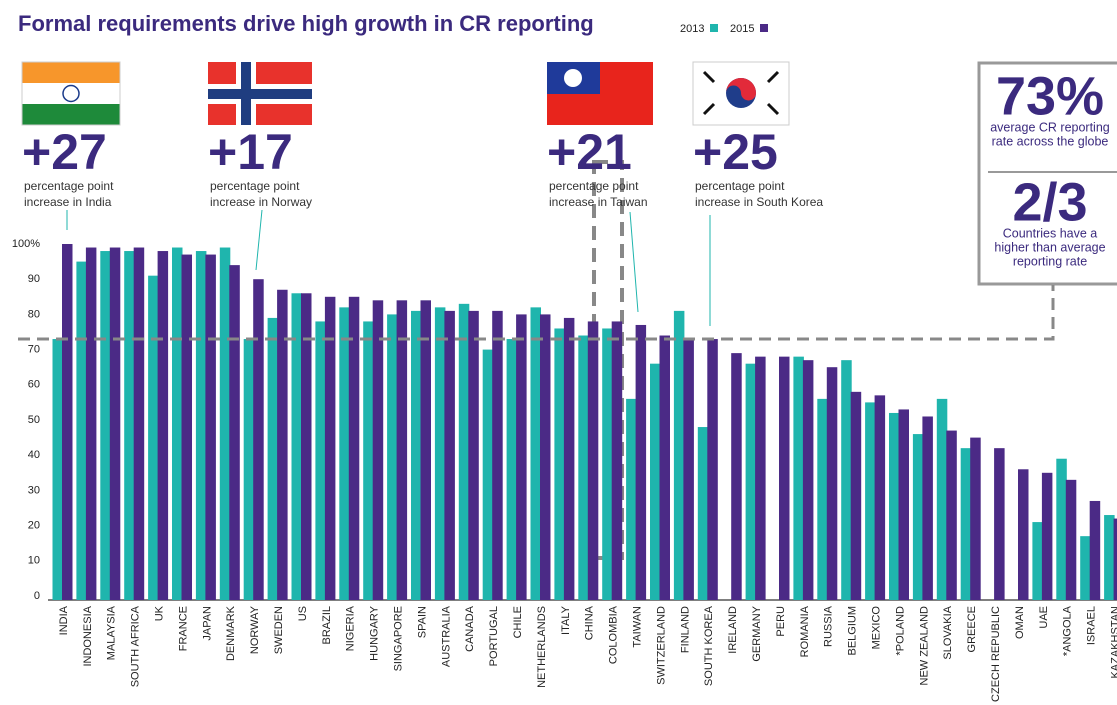  I want to click on x-tick-label: FINLAND, so click(685, 629).